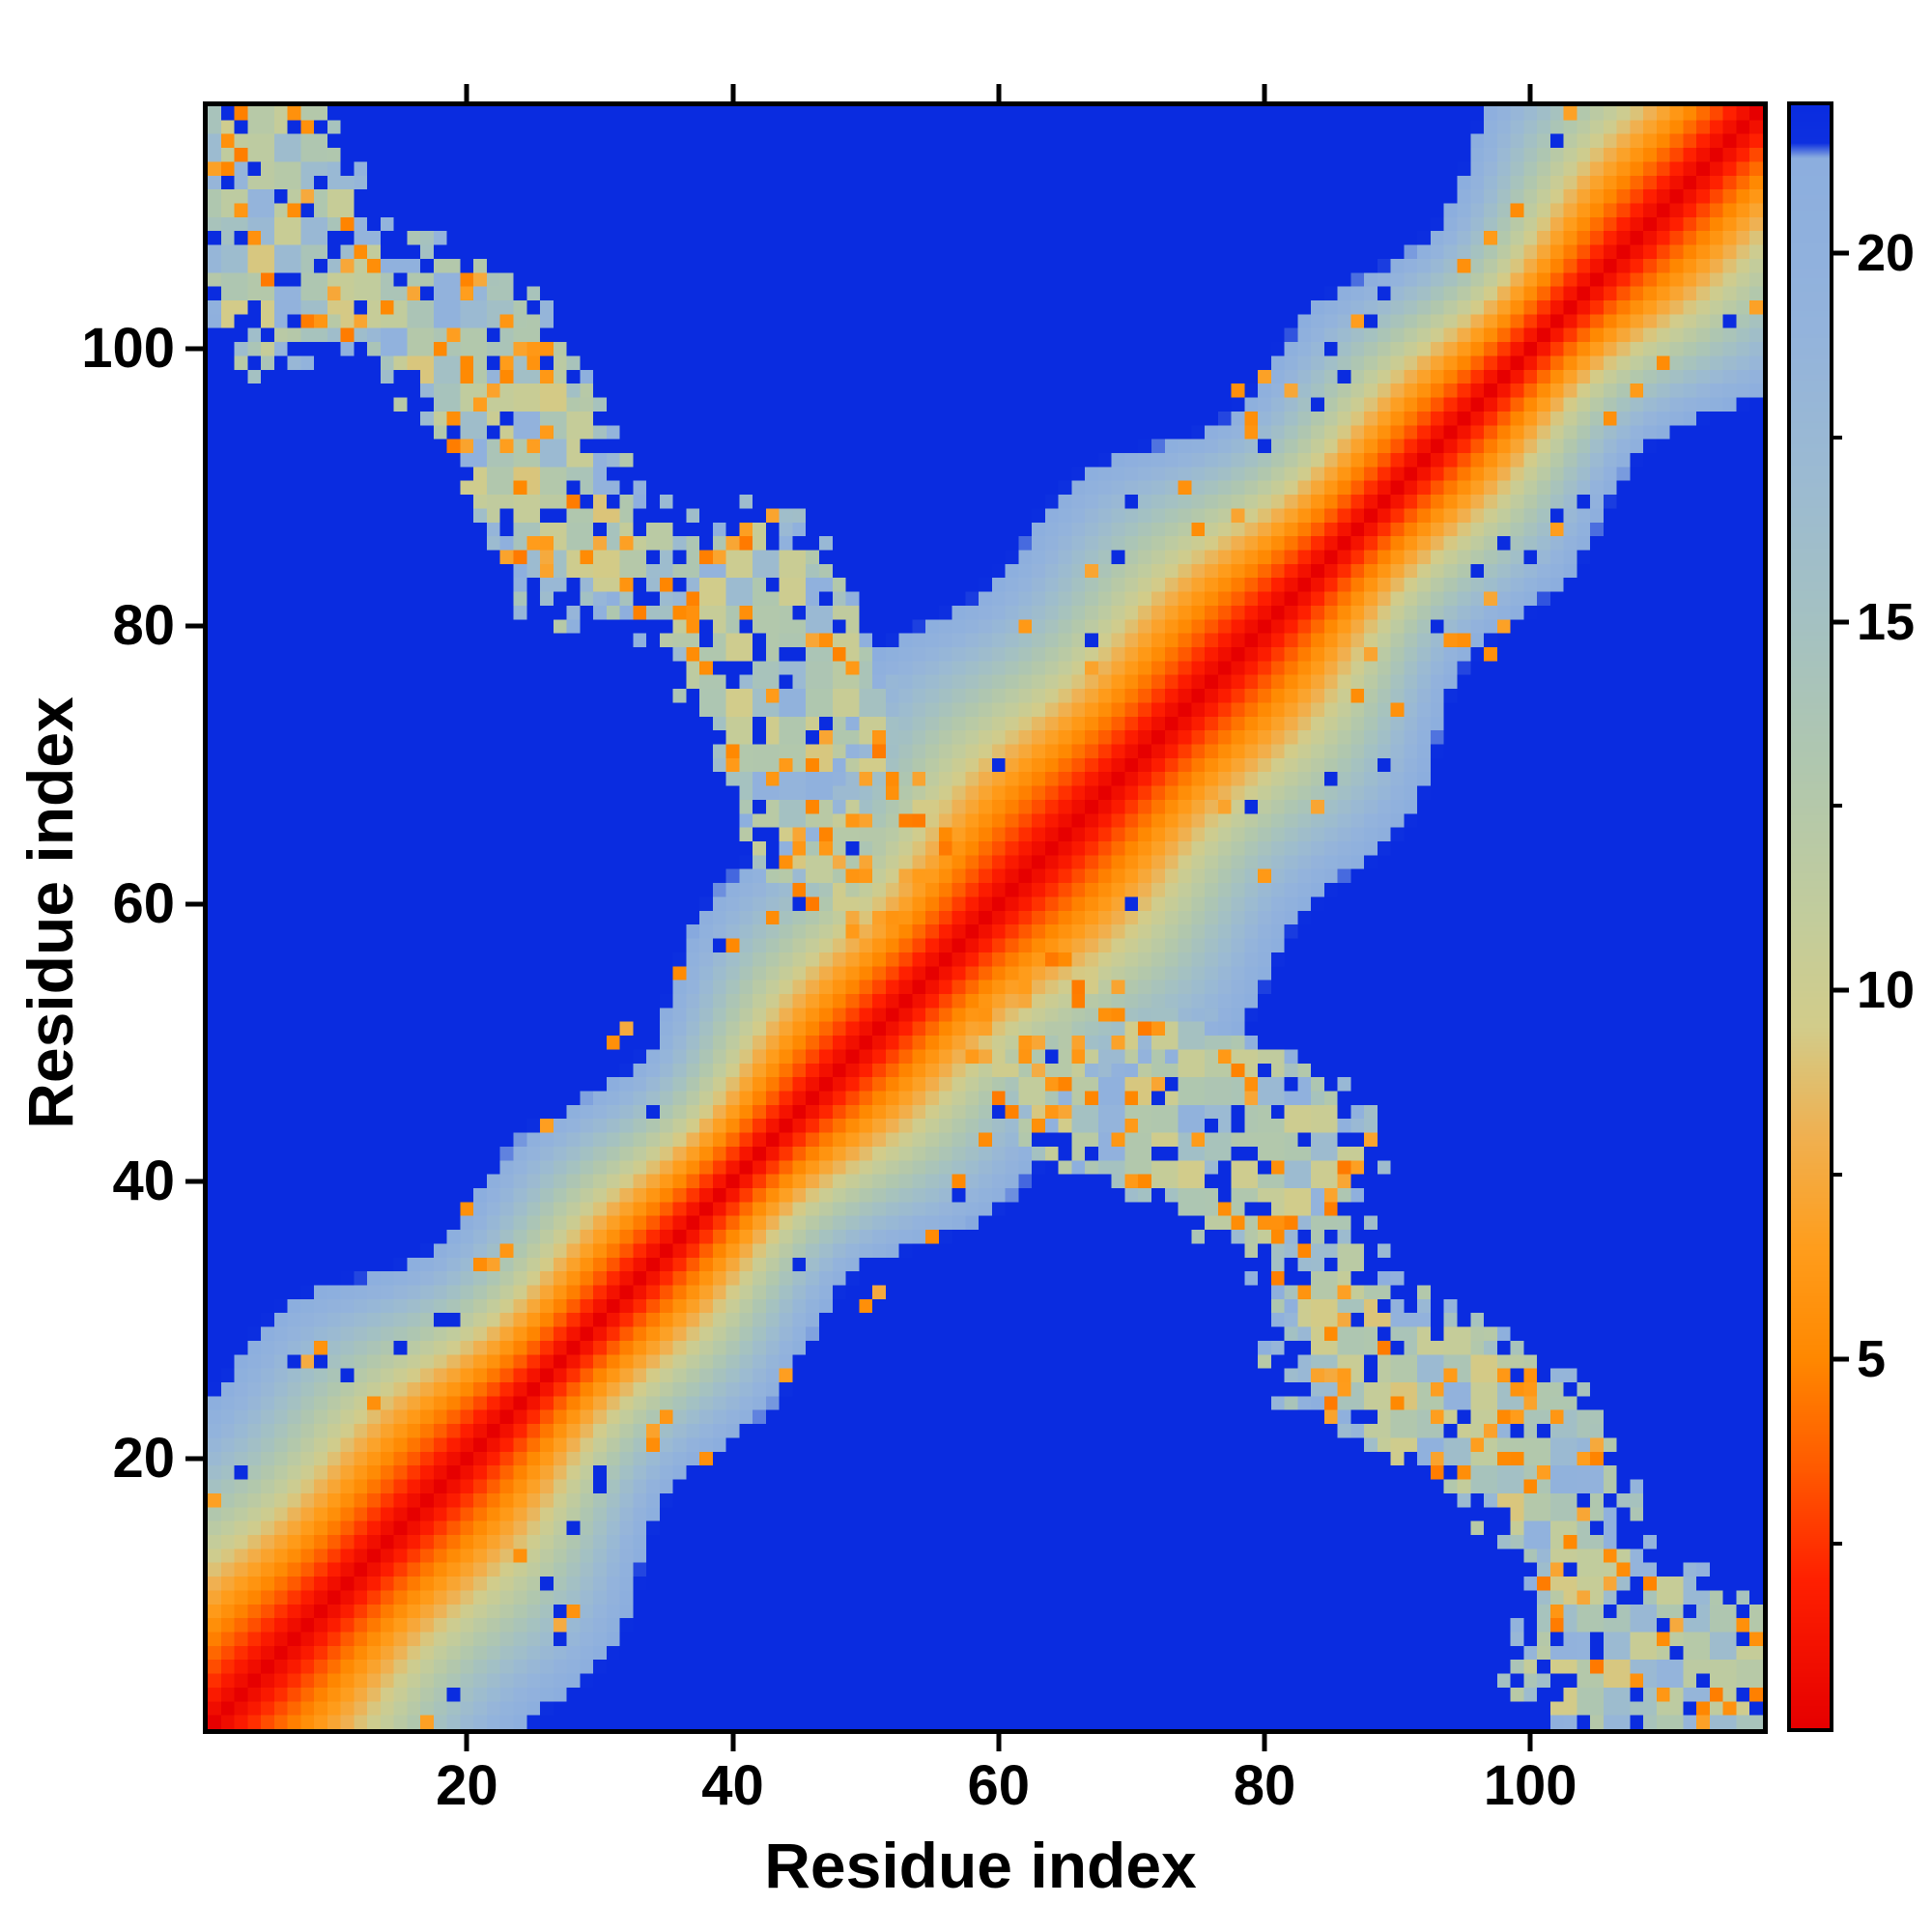 This screenshot has height=1932, width=1932. I want to click on colorbar-gradient-canvas, so click(1810, 916).